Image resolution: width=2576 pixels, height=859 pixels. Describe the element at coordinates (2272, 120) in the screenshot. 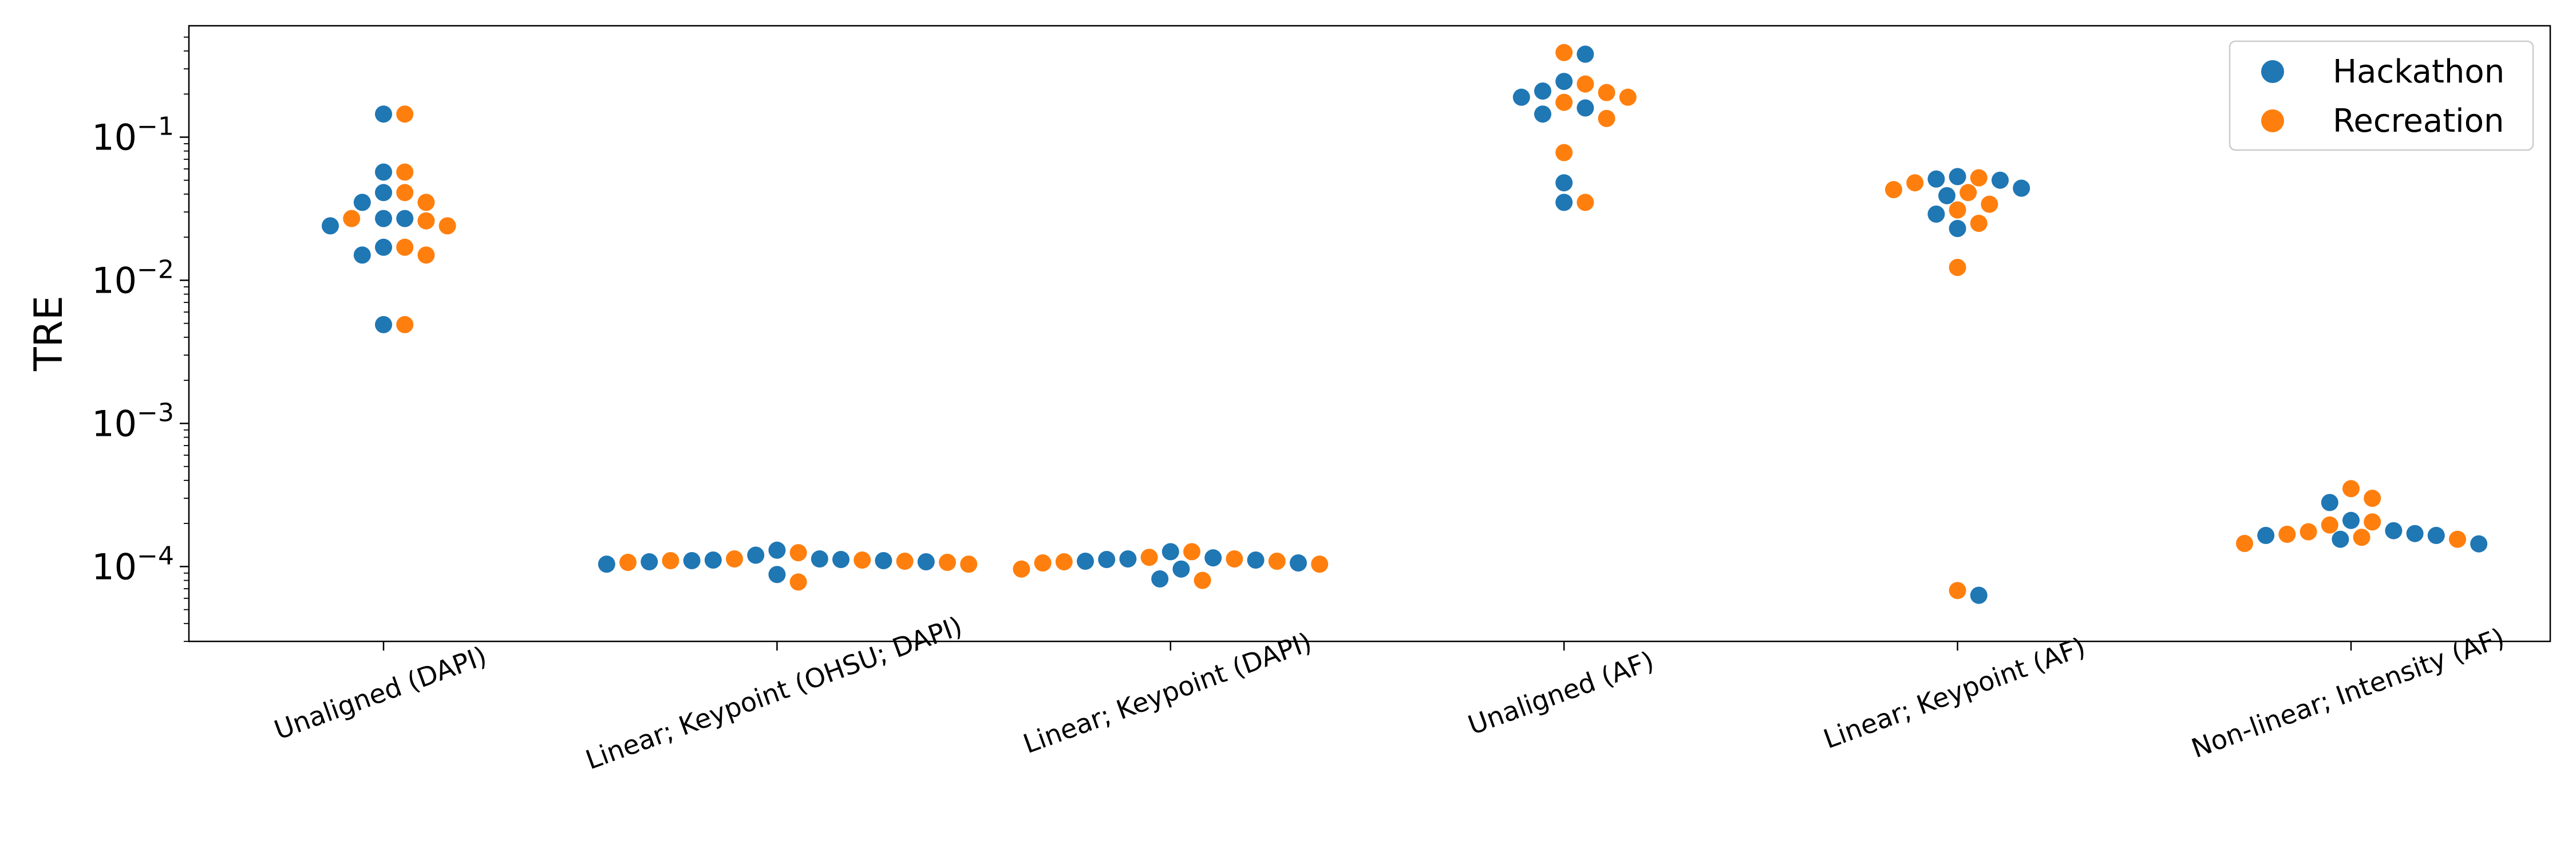

I see `legend-marker-recreation` at that location.